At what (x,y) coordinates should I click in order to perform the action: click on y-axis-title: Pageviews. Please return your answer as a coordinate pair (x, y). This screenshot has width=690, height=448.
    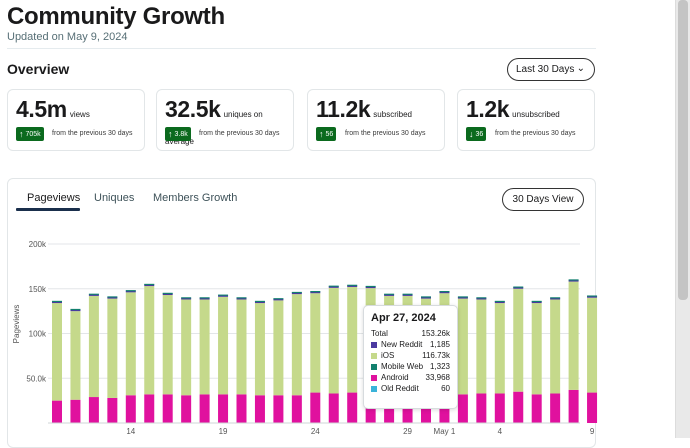
    Looking at the image, I should click on (16, 324).